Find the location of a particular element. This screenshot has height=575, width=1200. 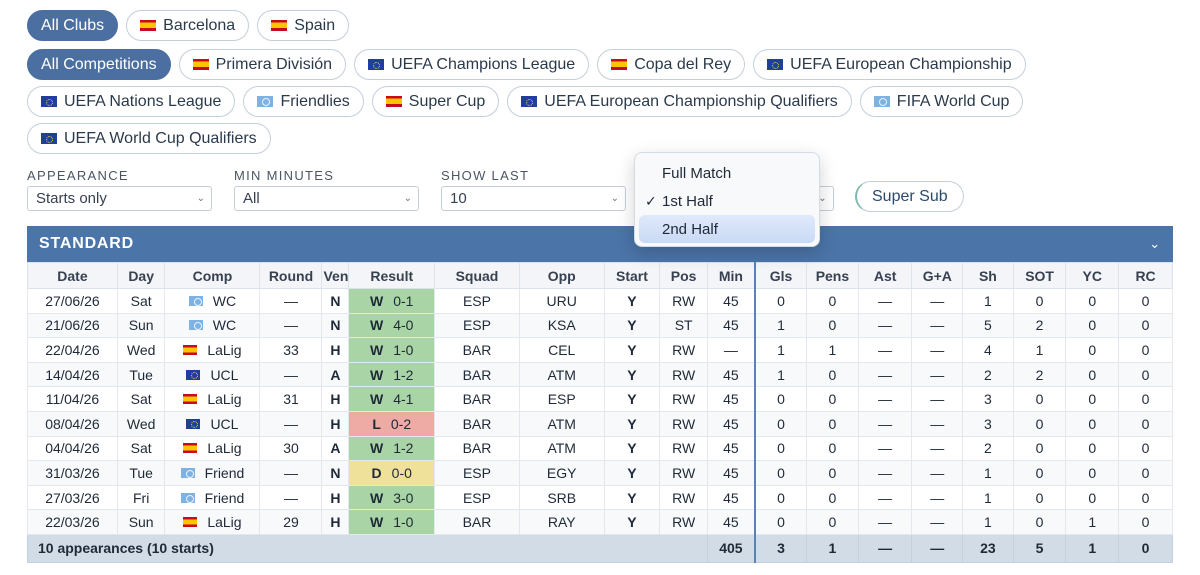

column-header-rc: RC is located at coordinates (1145, 275).